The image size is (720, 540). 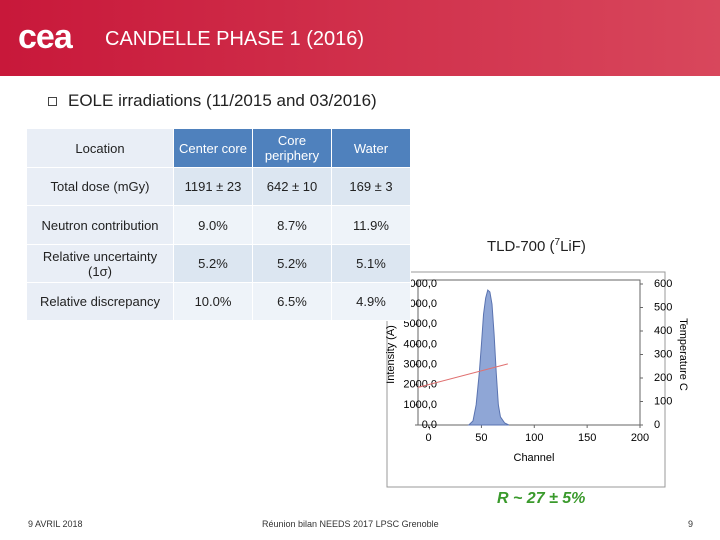 What do you see at coordinates (521, 246) in the screenshot?
I see `label-text: TLD-700 (` at bounding box center [521, 246].